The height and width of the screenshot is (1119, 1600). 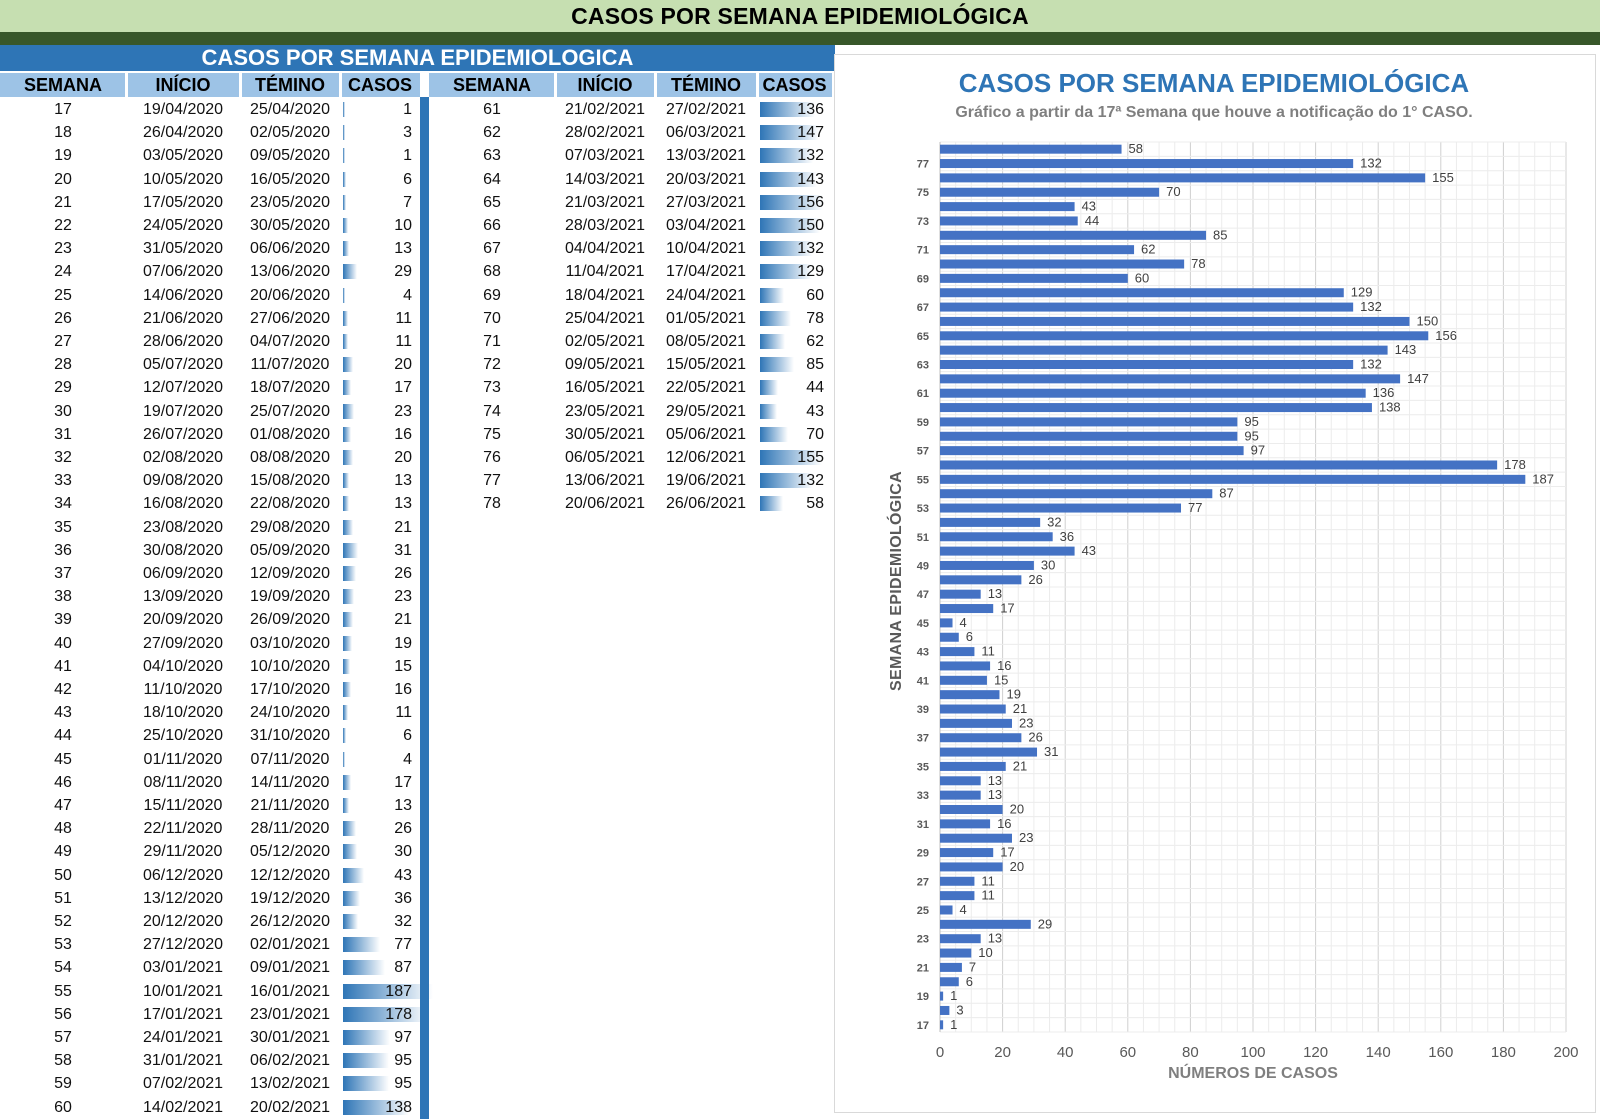 What do you see at coordinates (290, 805) in the screenshot?
I see `end-date-cell: 21/11/2020` at bounding box center [290, 805].